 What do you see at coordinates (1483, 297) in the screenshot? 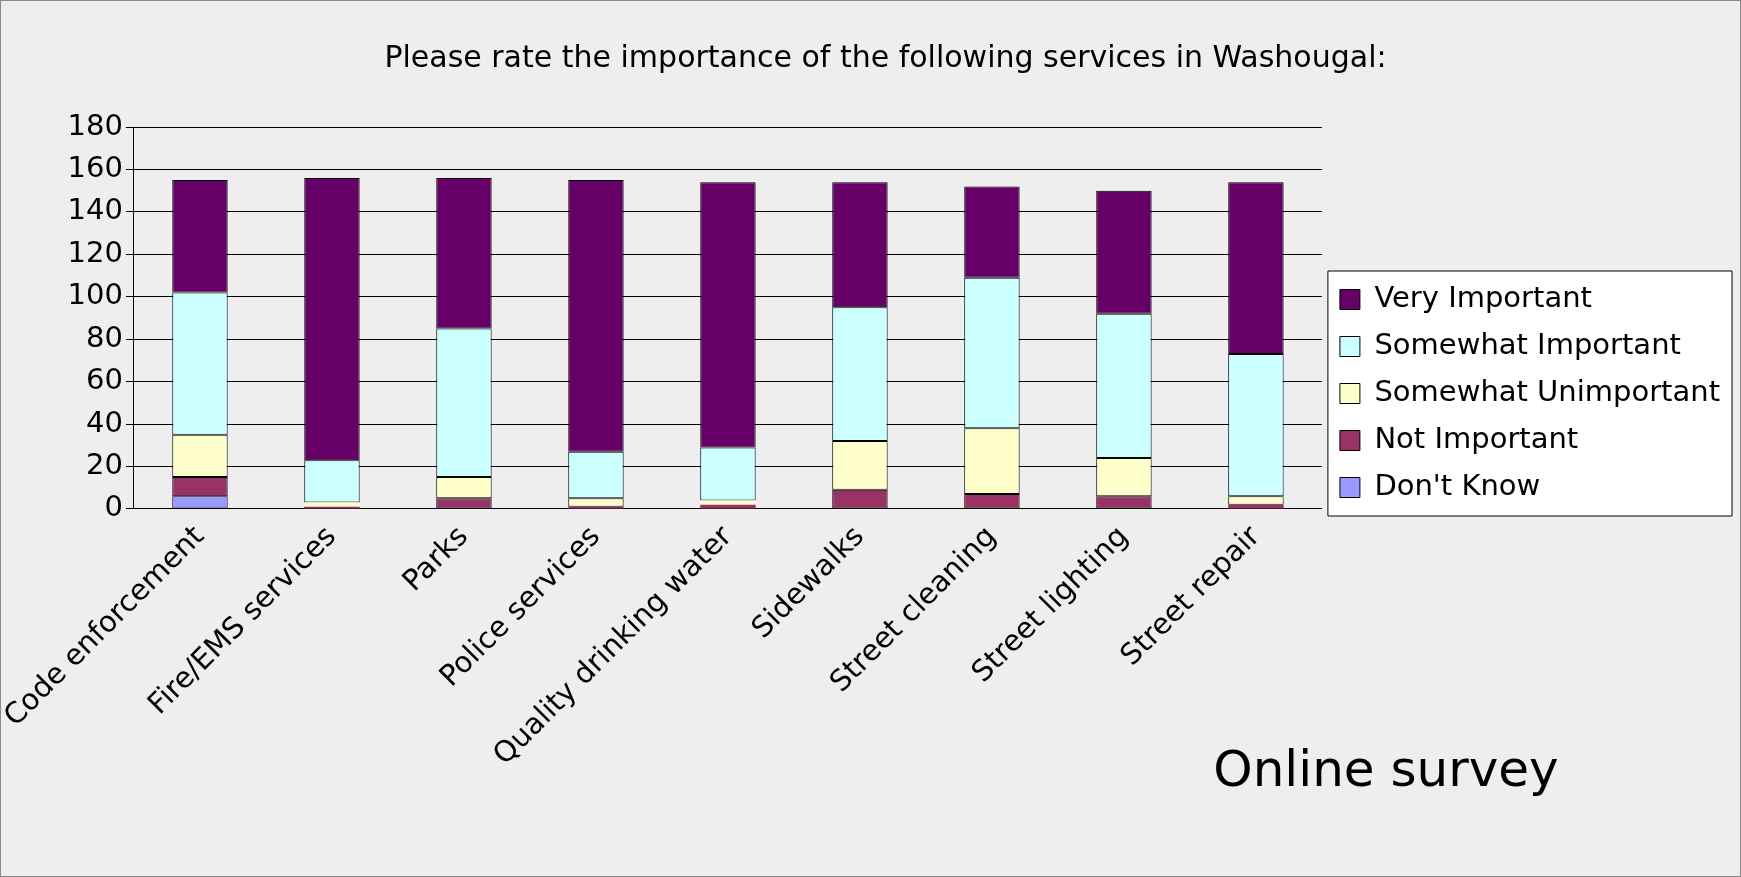
I see `legend-label: Very Important` at bounding box center [1483, 297].